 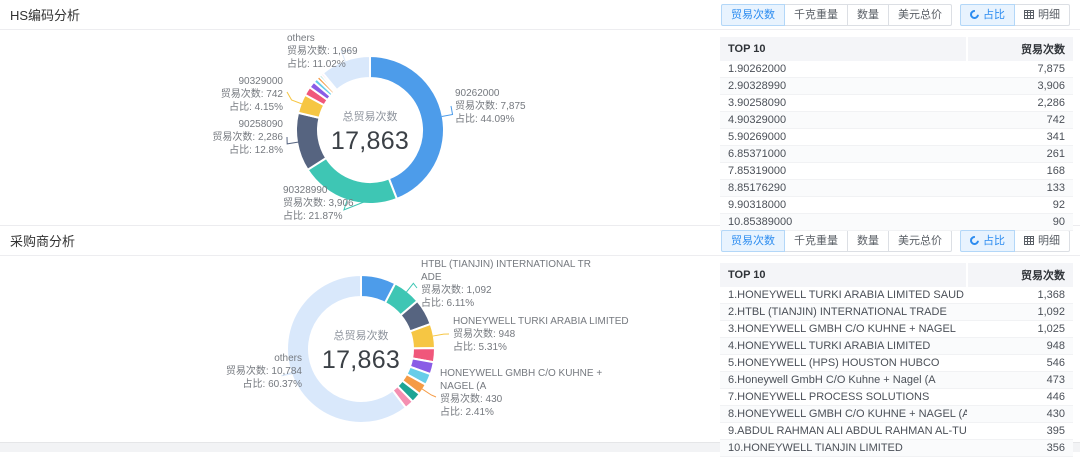 I want to click on rank-name-cell: 3.90258090, so click(x=844, y=103).